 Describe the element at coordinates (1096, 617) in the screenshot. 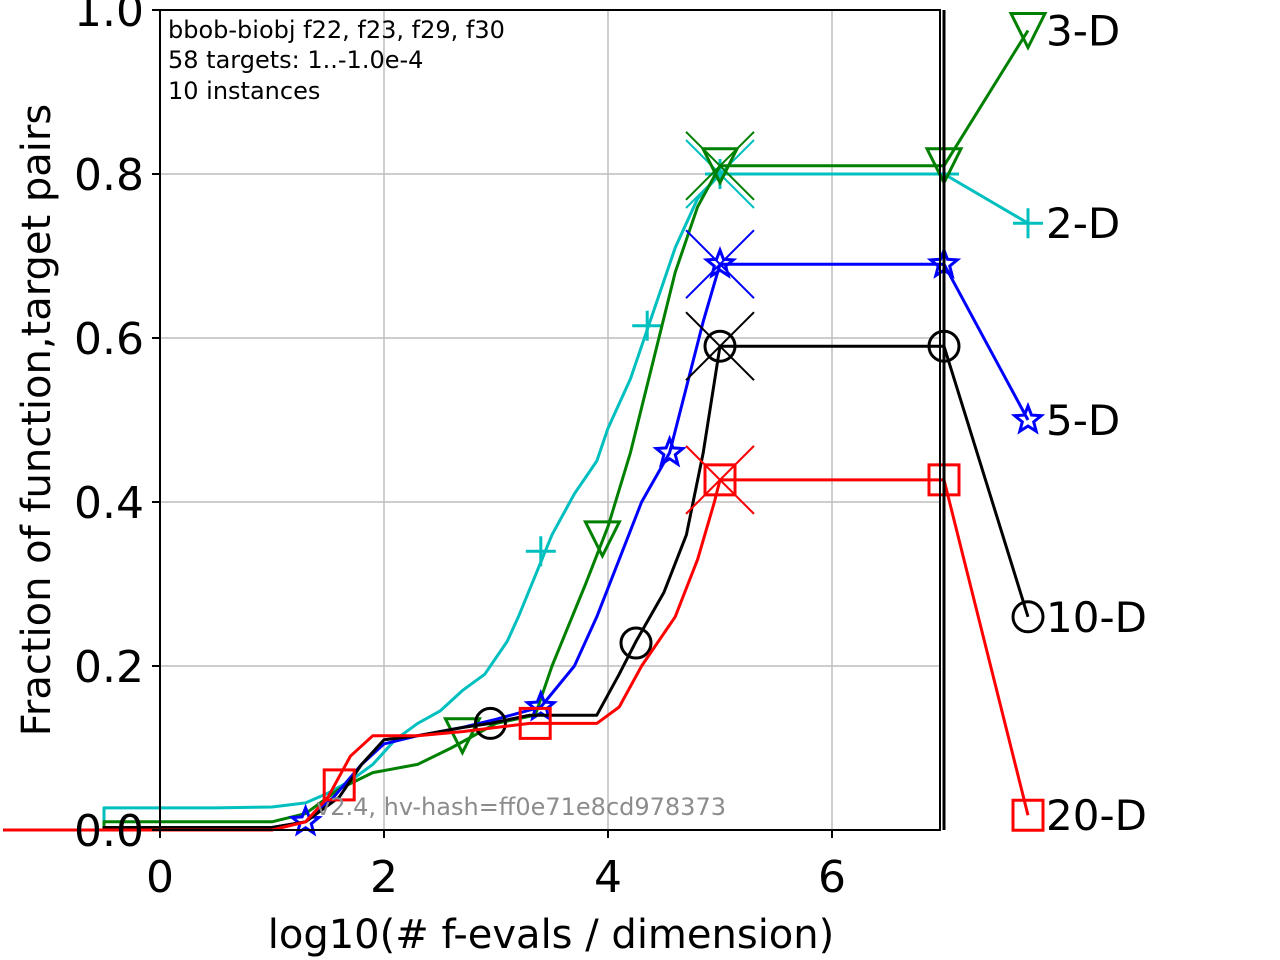

I see `series-label: 10-D` at that location.